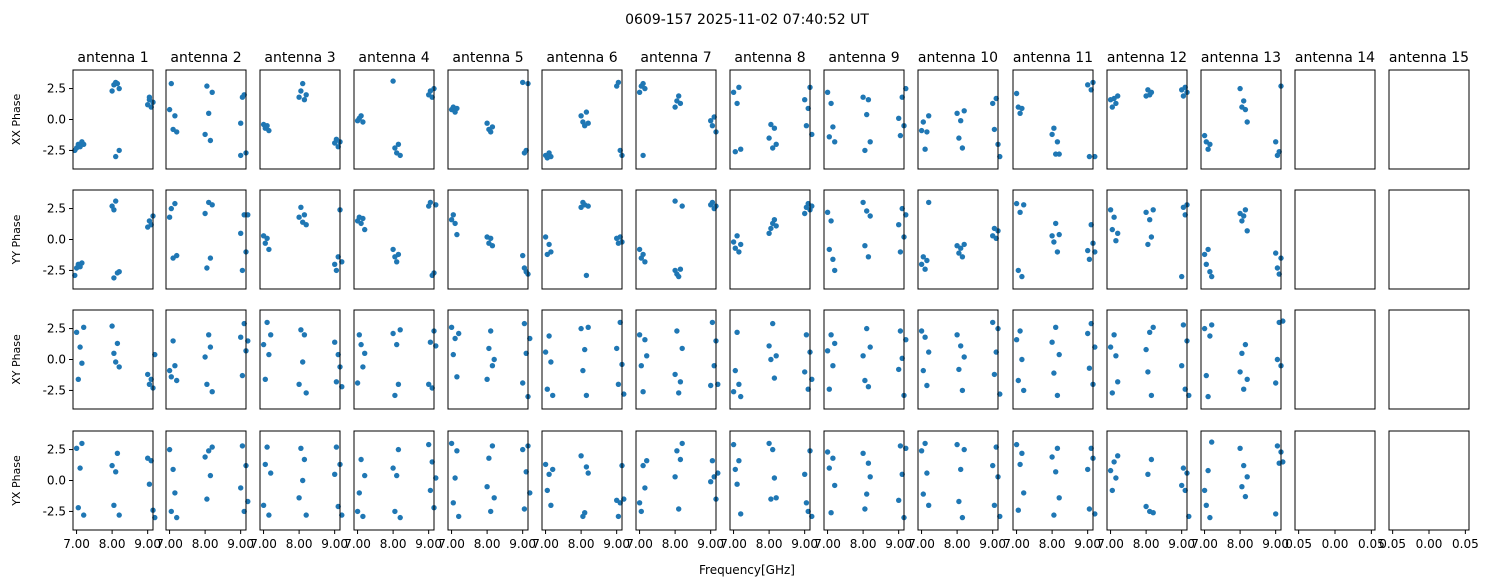 This screenshot has width=1489, height=586. What do you see at coordinates (863, 58) in the screenshot?
I see `column-title: antenna 9` at bounding box center [863, 58].